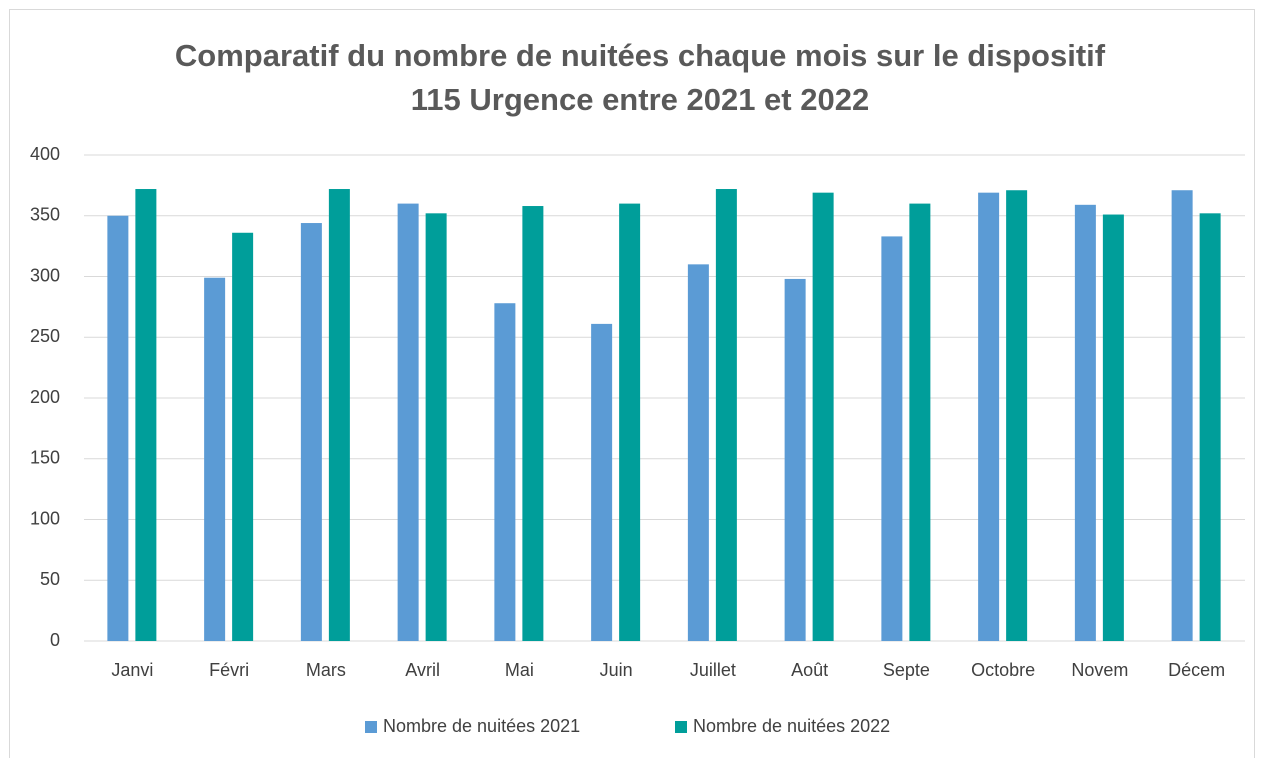  I want to click on x-tick-label: Novem, so click(1099, 670).